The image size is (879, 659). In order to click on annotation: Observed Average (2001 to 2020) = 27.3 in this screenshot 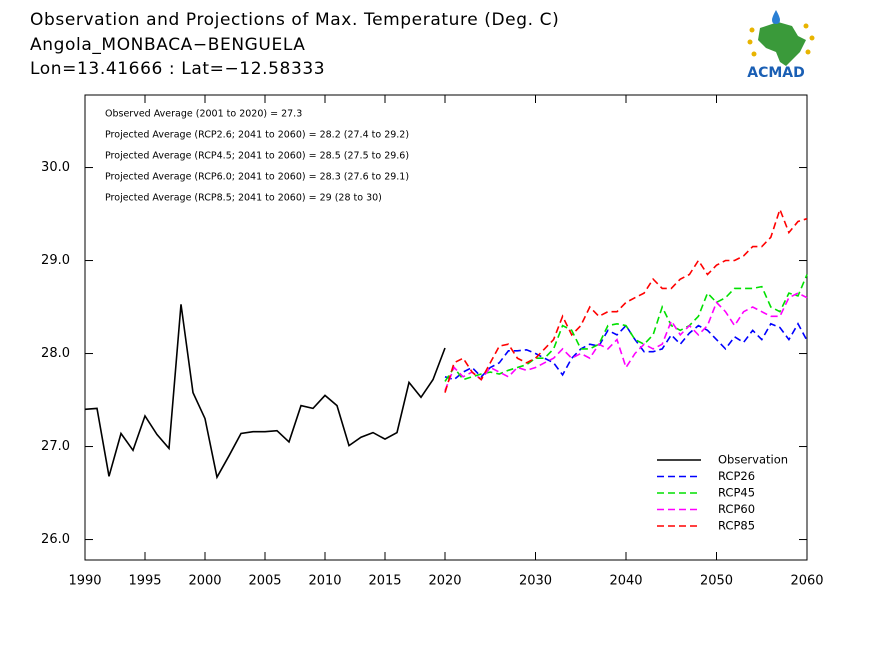, I will do `click(203, 114)`.